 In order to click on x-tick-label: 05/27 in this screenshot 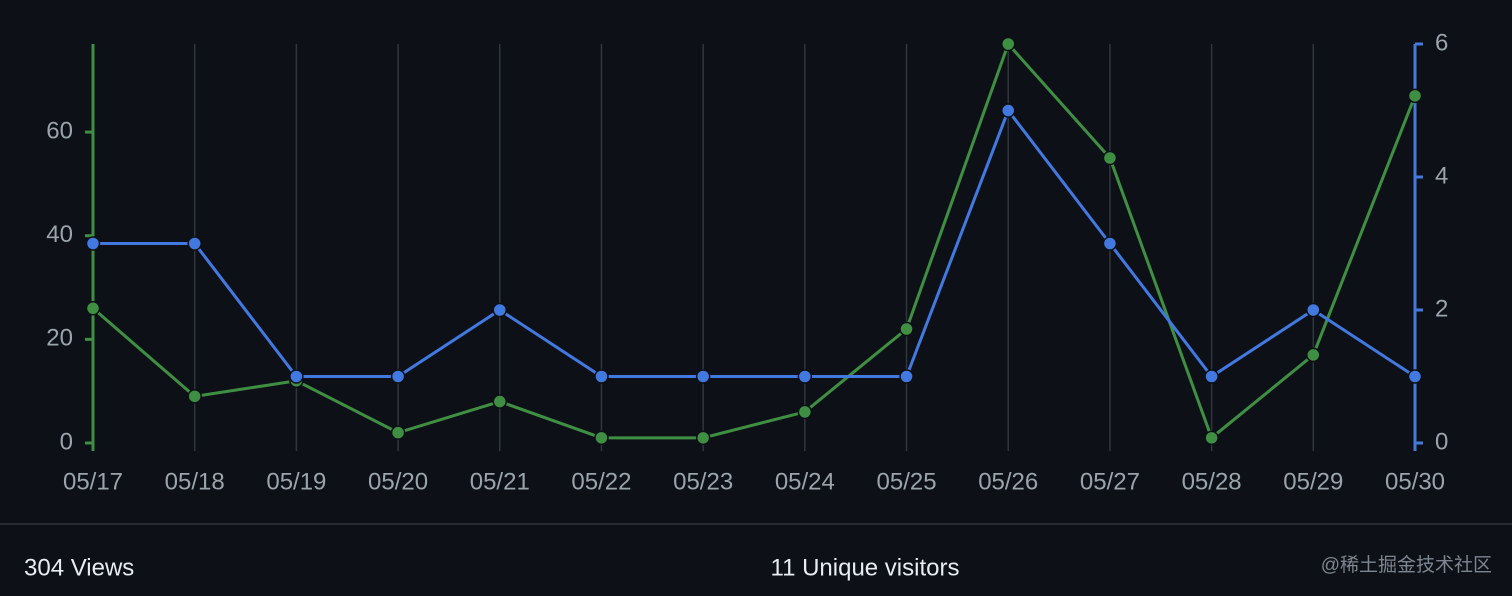, I will do `click(1110, 481)`.